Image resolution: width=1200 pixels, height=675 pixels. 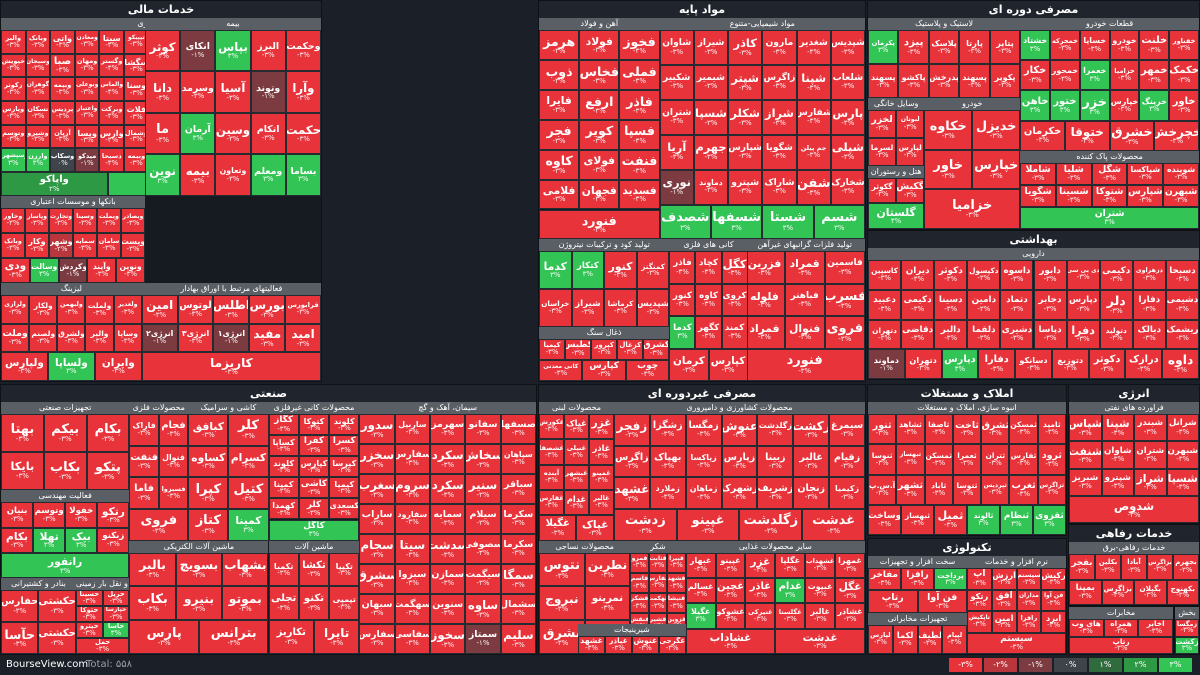 What do you see at coordinates (676, 583) in the screenshot?
I see `stock-tile: قشهد -۳%` at bounding box center [676, 583].